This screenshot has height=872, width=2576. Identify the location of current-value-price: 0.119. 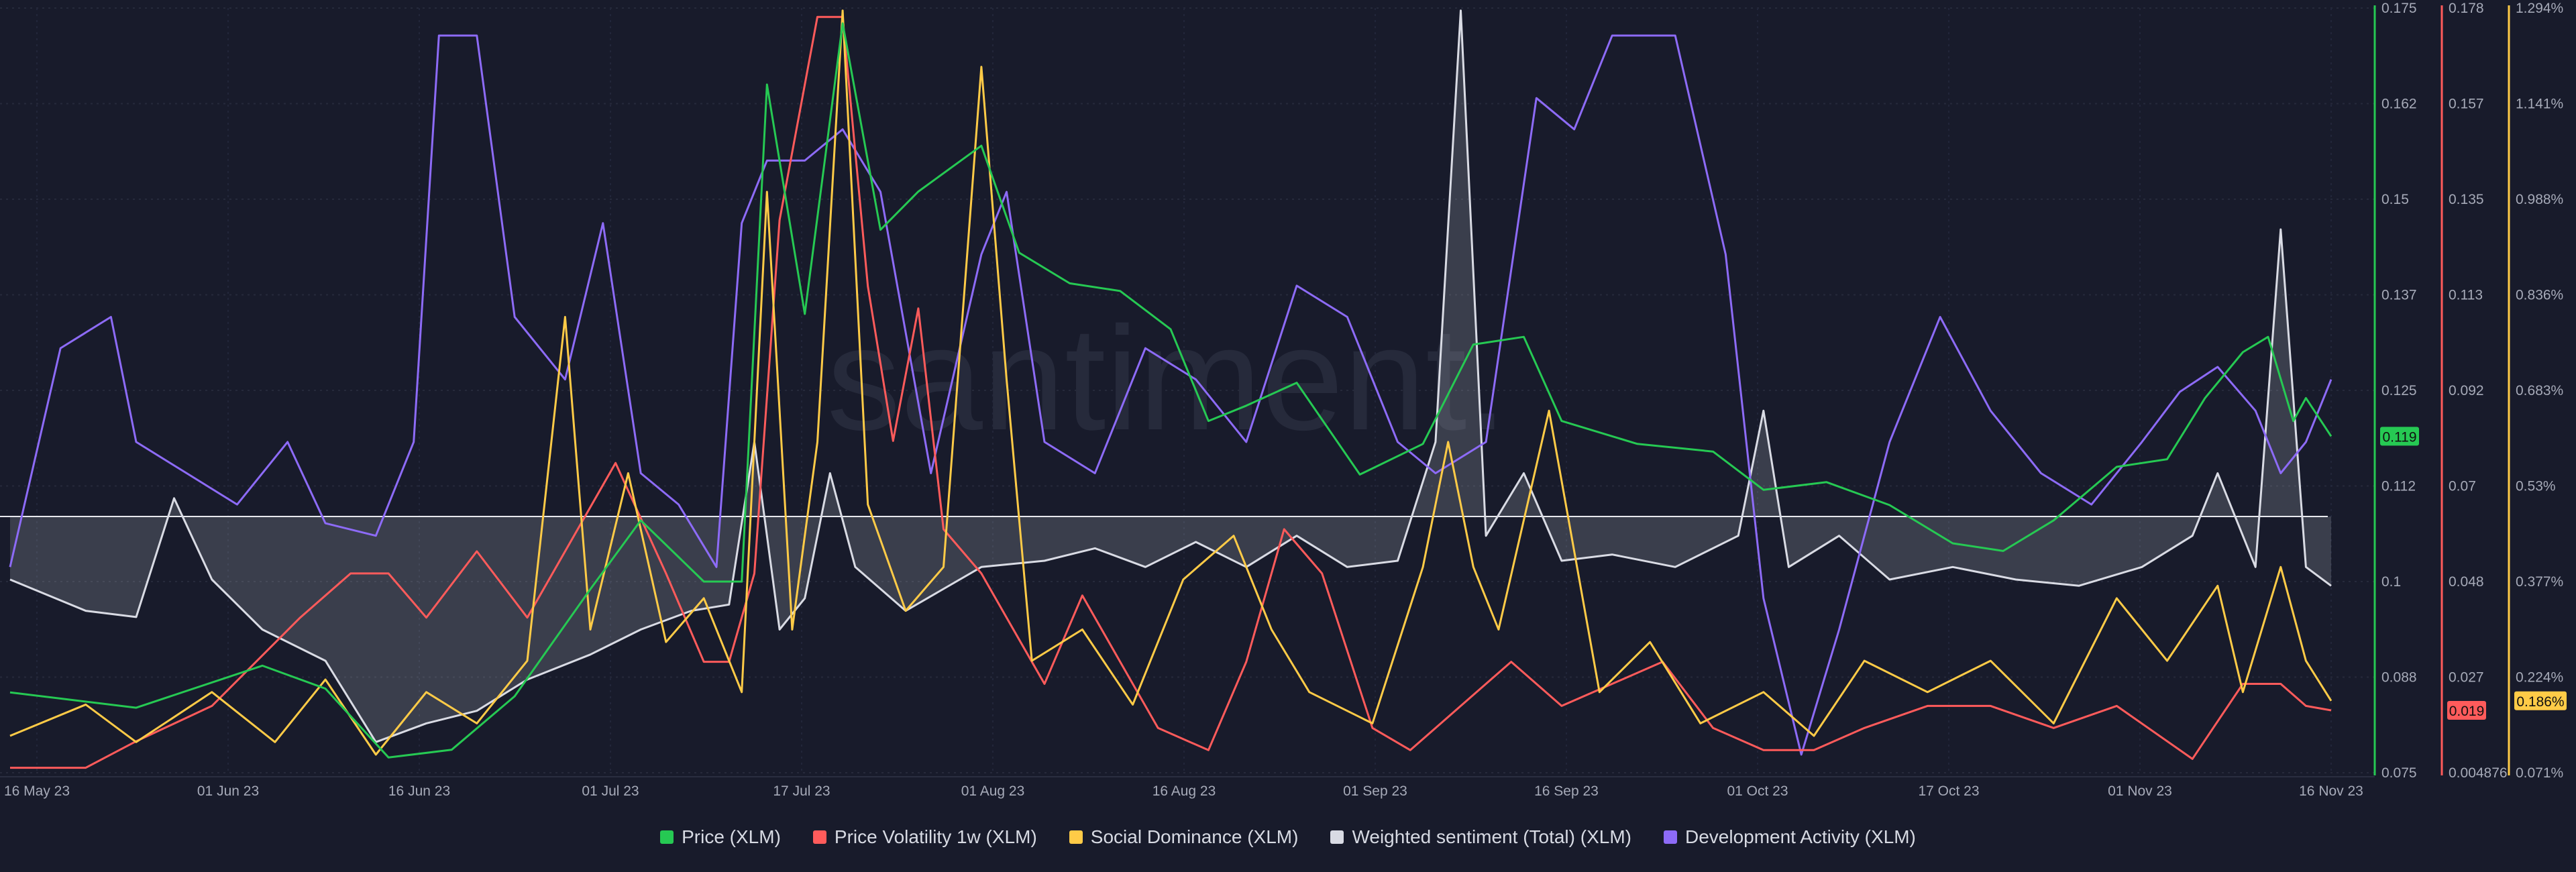
(2400, 437).